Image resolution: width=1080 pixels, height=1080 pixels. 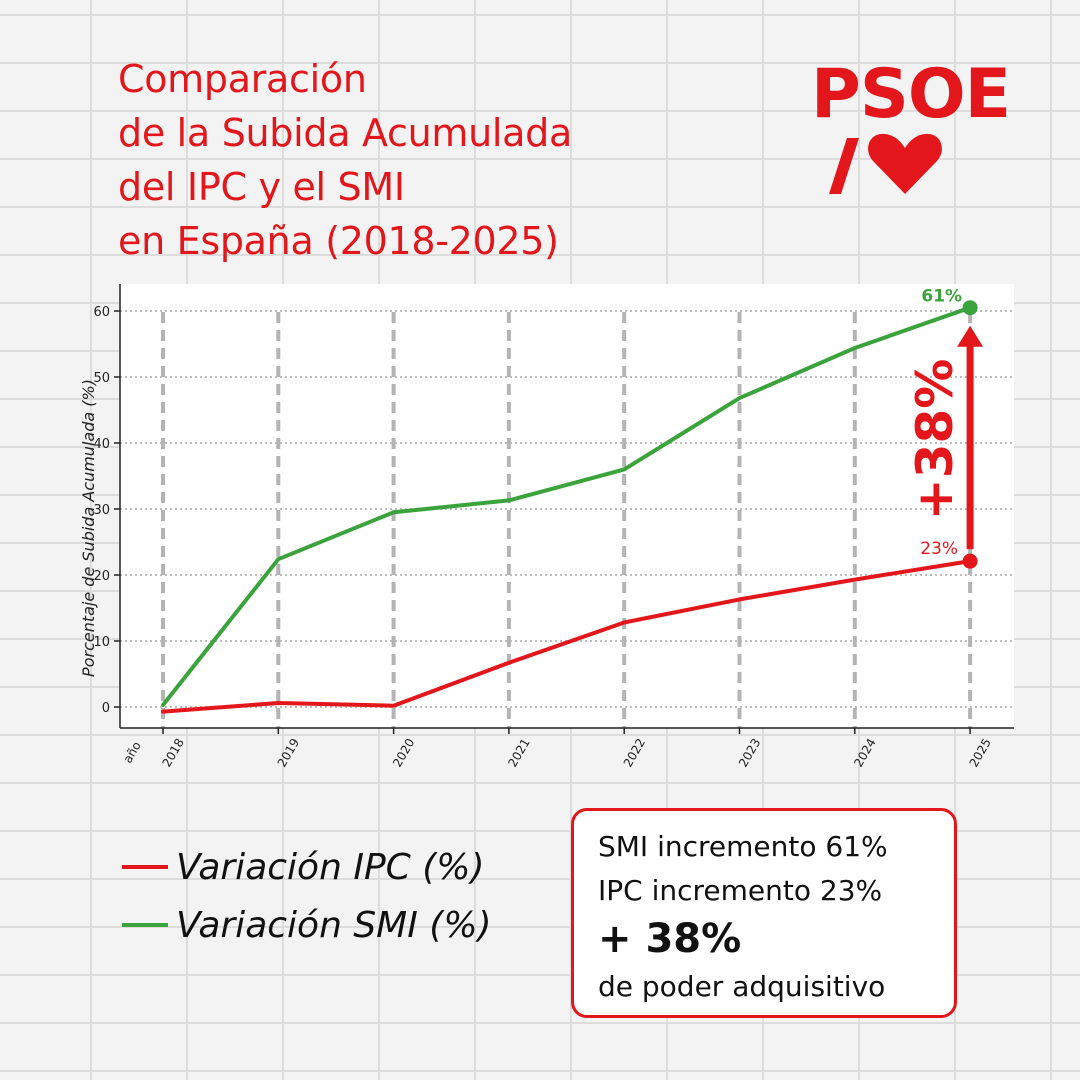 I want to click on series-line-ipc, so click(x=567, y=636).